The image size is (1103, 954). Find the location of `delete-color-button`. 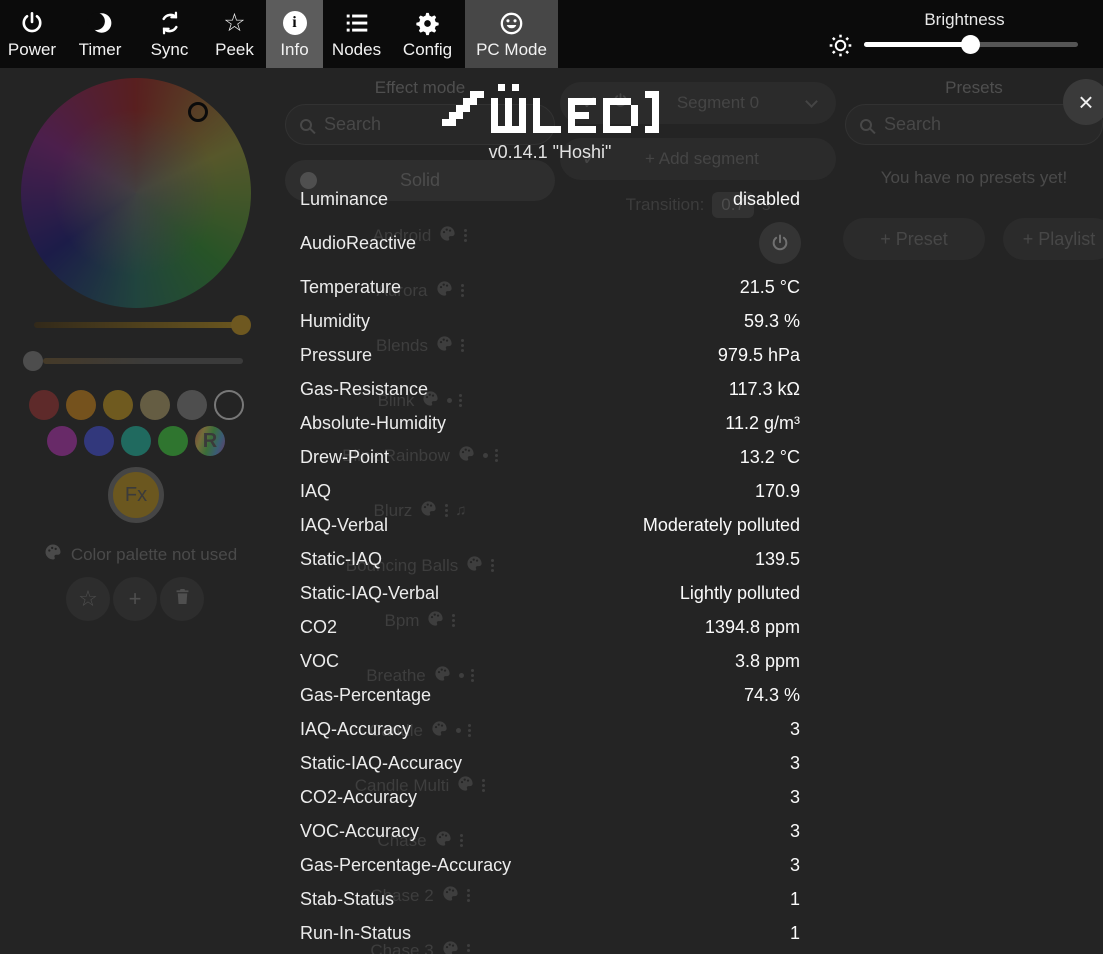

delete-color-button is located at coordinates (182, 599).